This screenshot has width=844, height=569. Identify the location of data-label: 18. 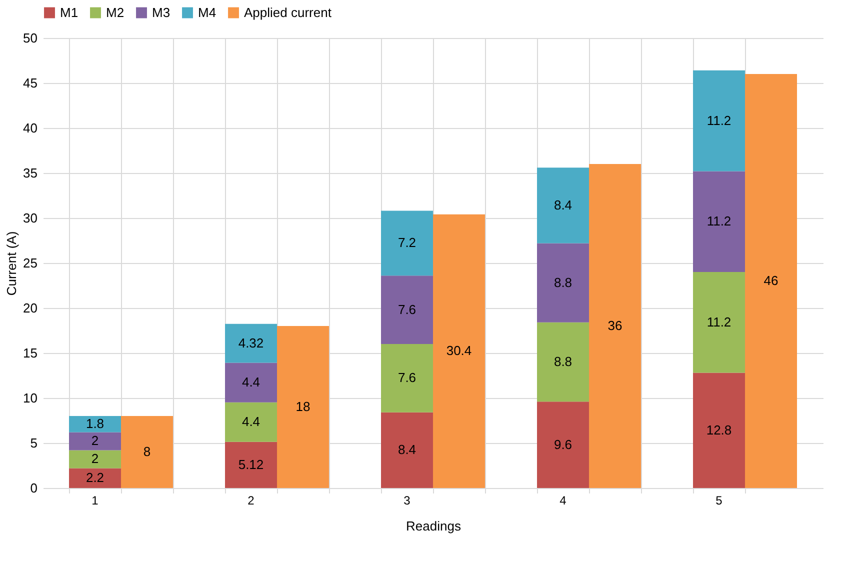
(303, 406).